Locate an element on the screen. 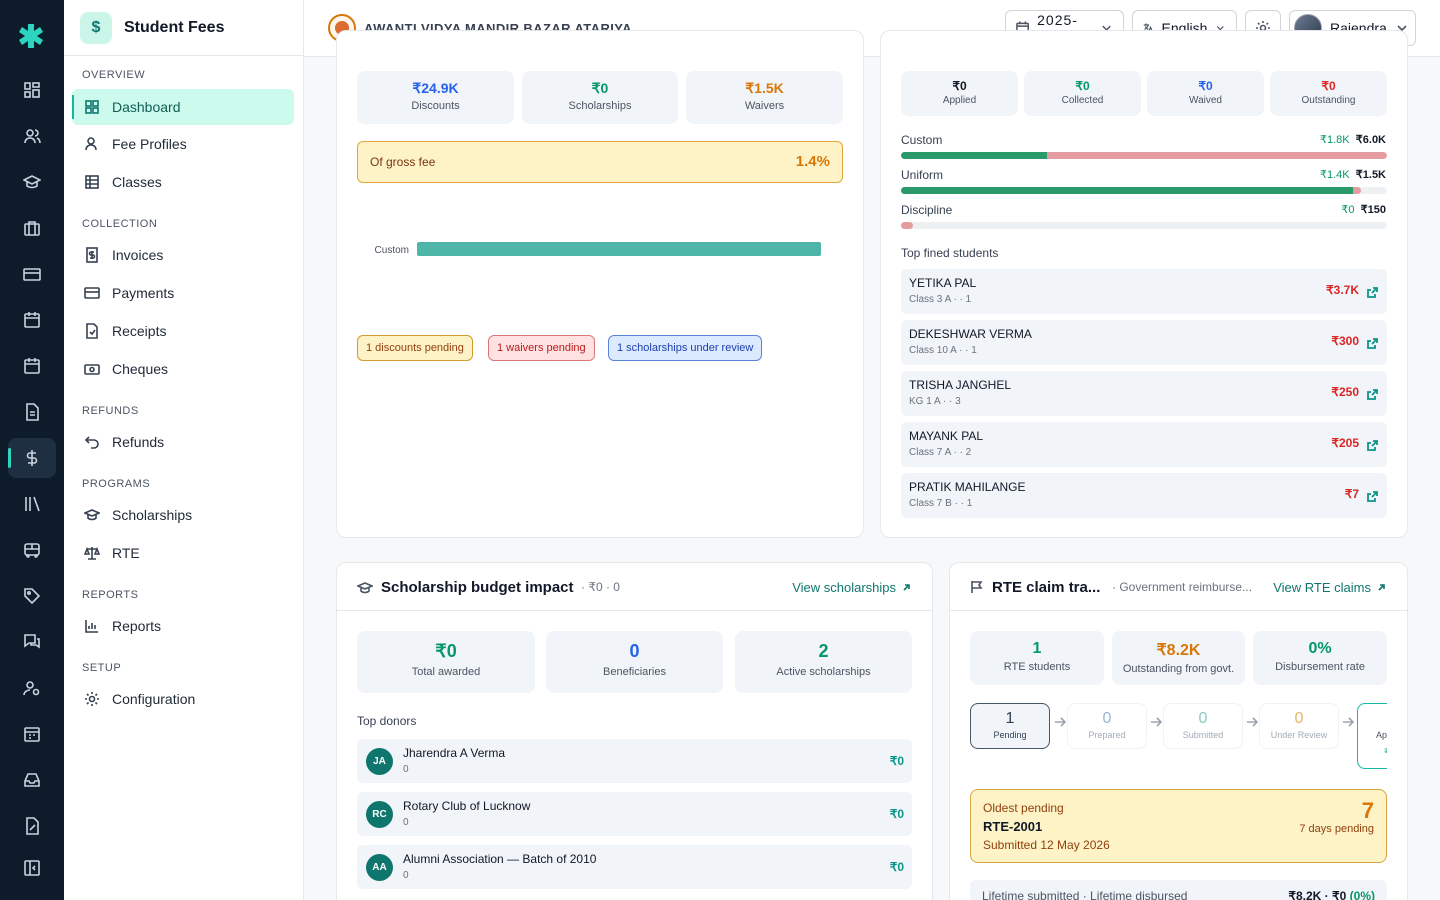 Image resolution: width=1440 pixels, height=900 pixels. rail-document-icon is located at coordinates (32, 412).